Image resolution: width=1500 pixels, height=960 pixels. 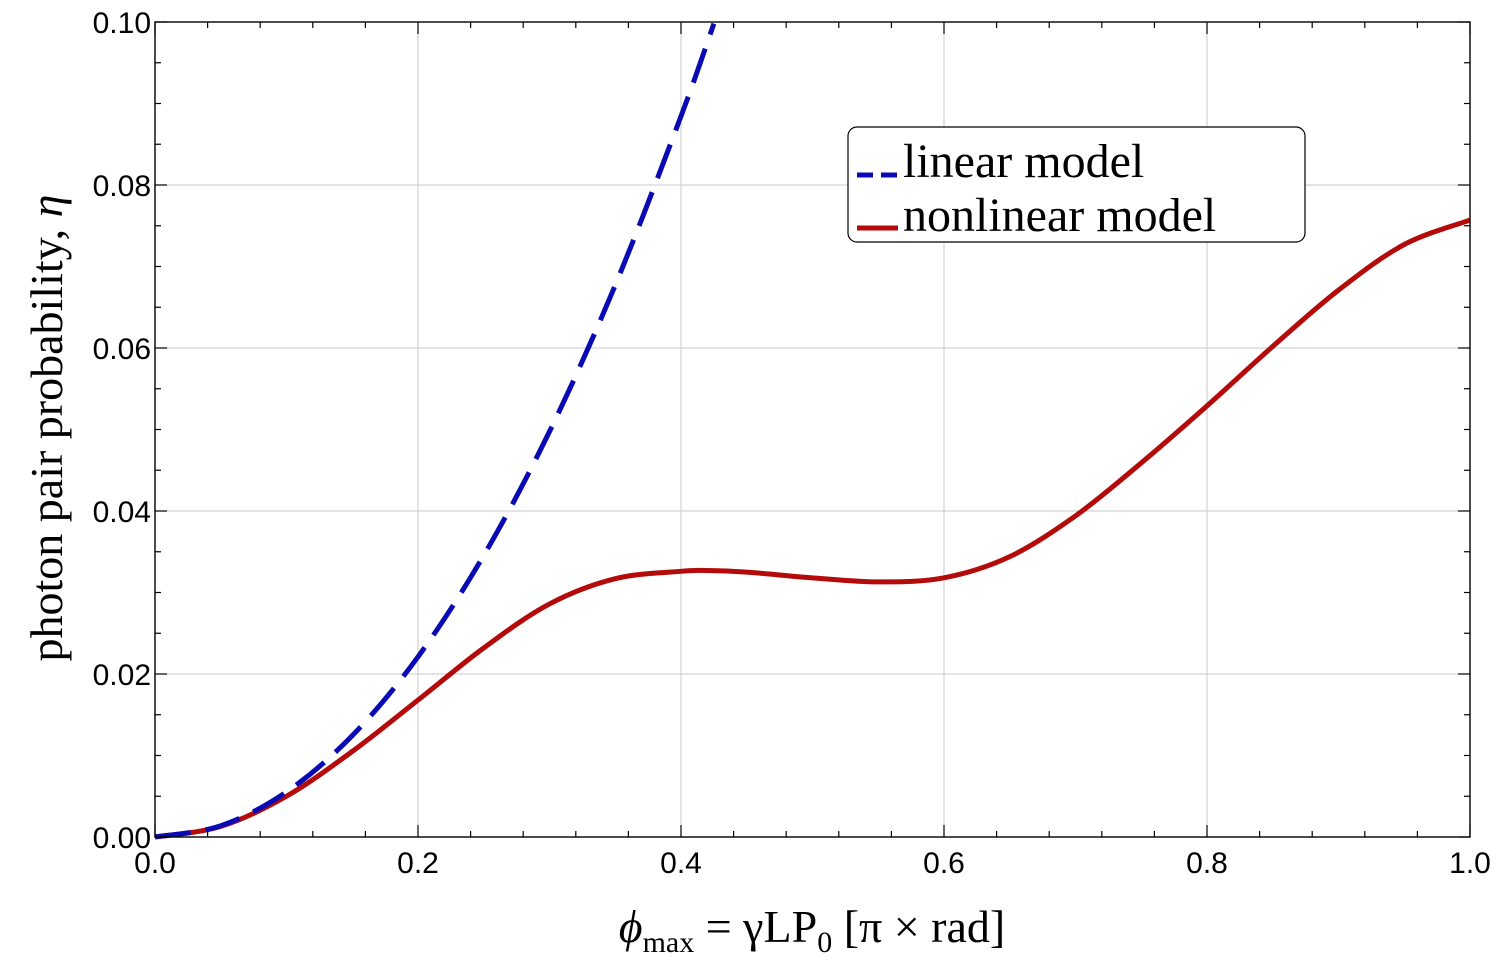 What do you see at coordinates (122, 349) in the screenshot?
I see `y-tick-label: 0.06` at bounding box center [122, 349].